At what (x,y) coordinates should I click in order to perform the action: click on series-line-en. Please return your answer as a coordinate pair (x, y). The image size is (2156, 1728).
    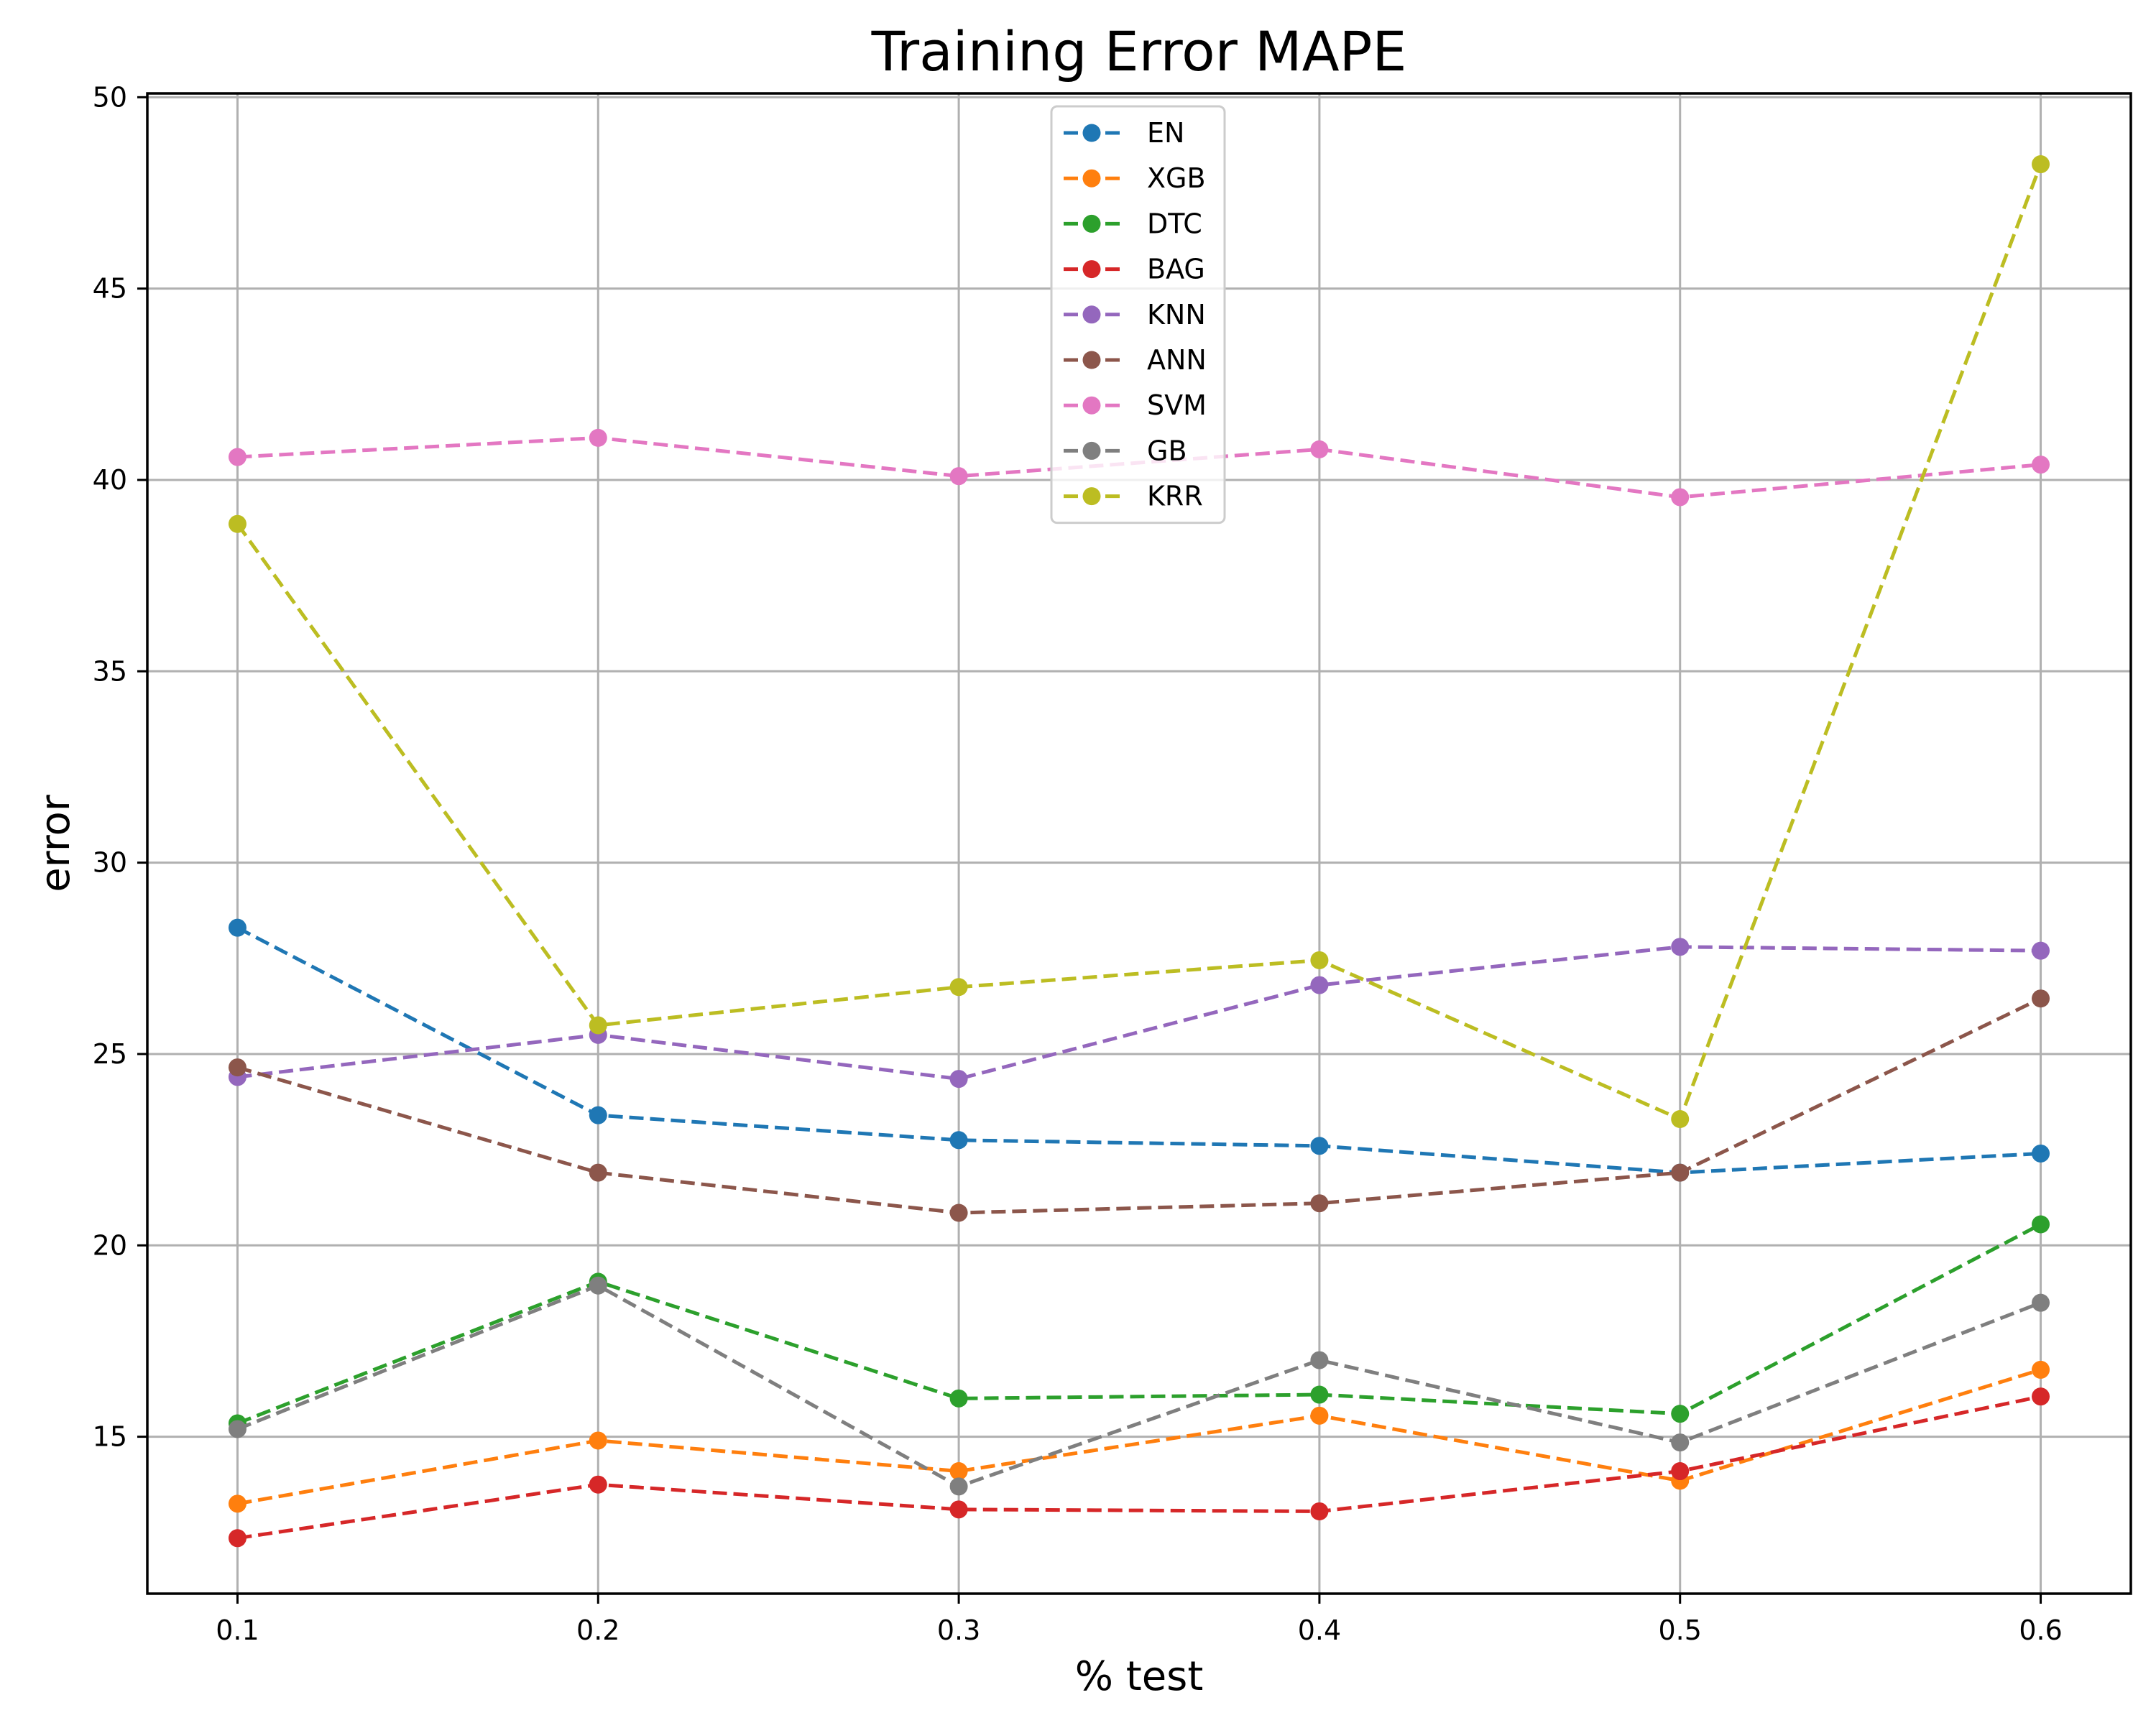
    Looking at the image, I should click on (1138, 1050).